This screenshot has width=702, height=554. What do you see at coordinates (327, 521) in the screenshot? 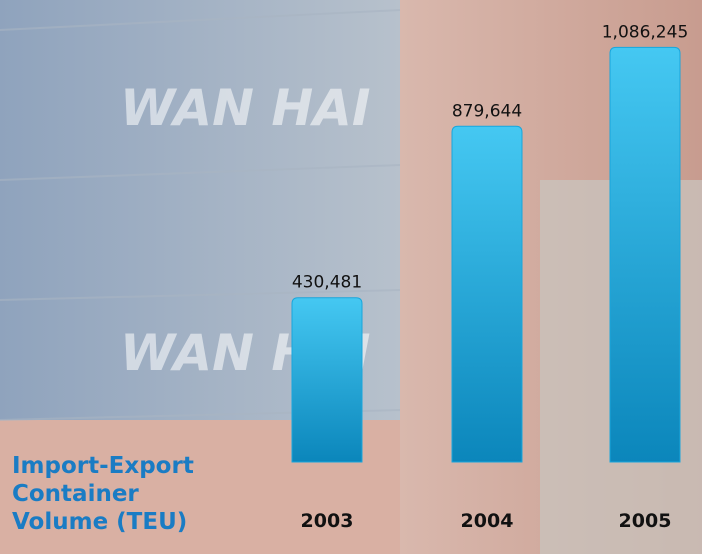
I see `x-tick-label: 2003` at bounding box center [327, 521].